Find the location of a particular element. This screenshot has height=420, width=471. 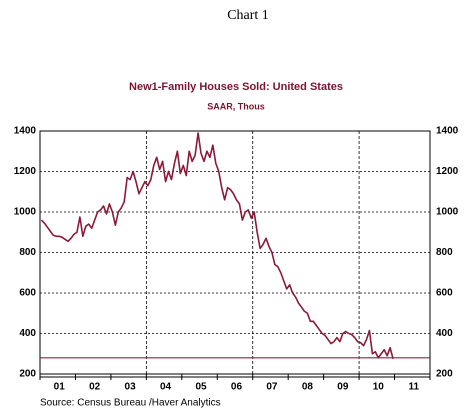

y2-tick-label: 1400 is located at coordinates (447, 131).